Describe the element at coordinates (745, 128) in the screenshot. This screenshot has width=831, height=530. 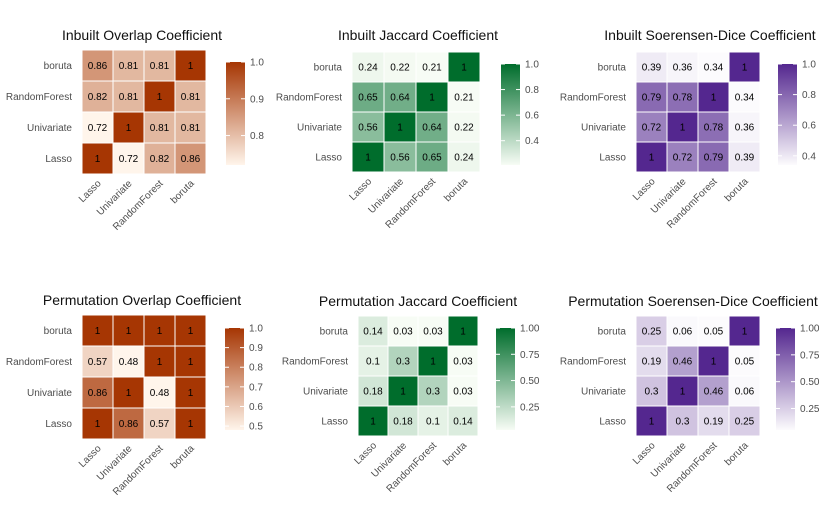
I see `cell-value-label: 0.36` at that location.